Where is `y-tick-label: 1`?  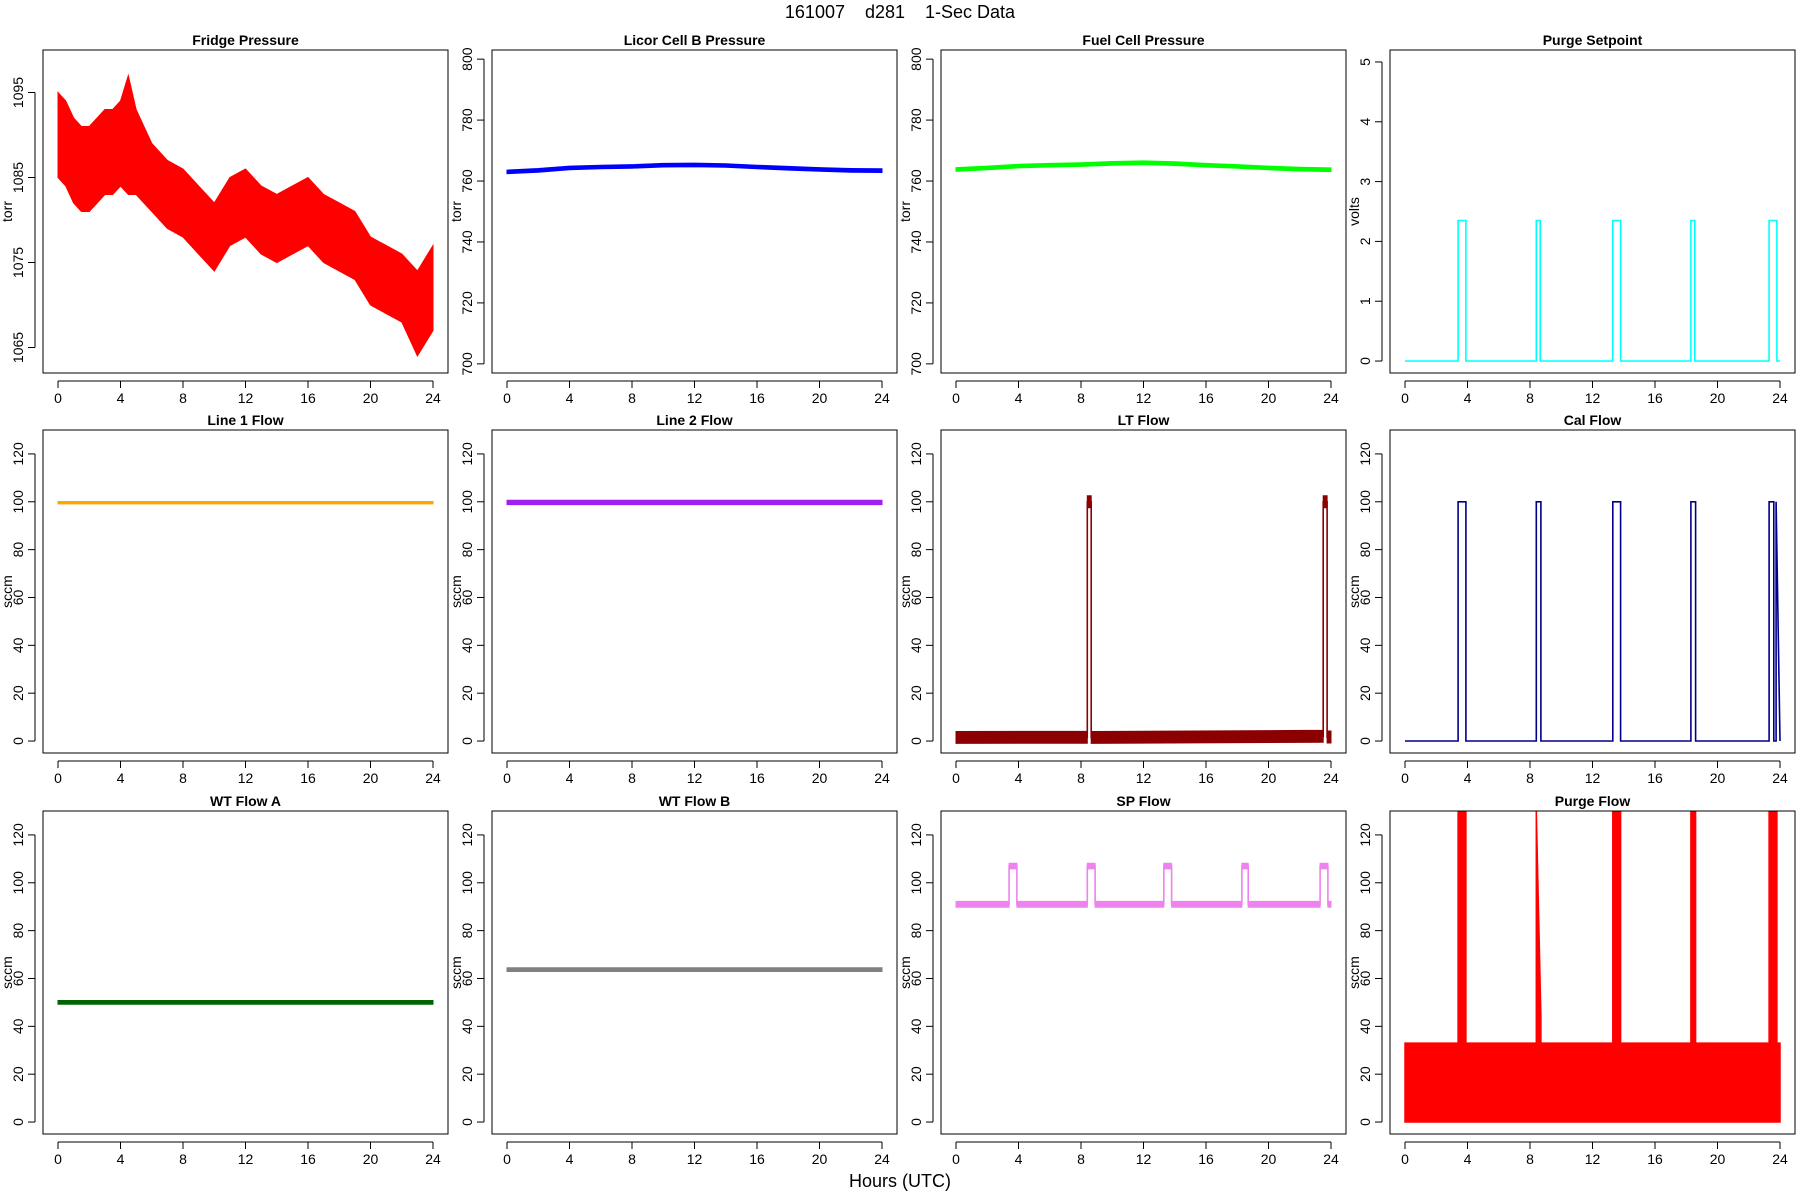 y-tick-label: 1 is located at coordinates (1365, 301).